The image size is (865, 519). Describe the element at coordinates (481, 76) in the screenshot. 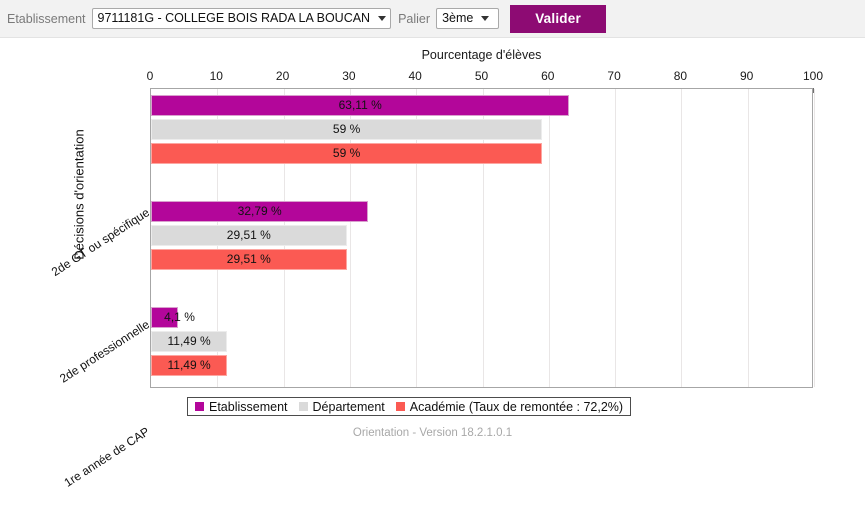

I see `x-axis-tick-label: 50` at that location.